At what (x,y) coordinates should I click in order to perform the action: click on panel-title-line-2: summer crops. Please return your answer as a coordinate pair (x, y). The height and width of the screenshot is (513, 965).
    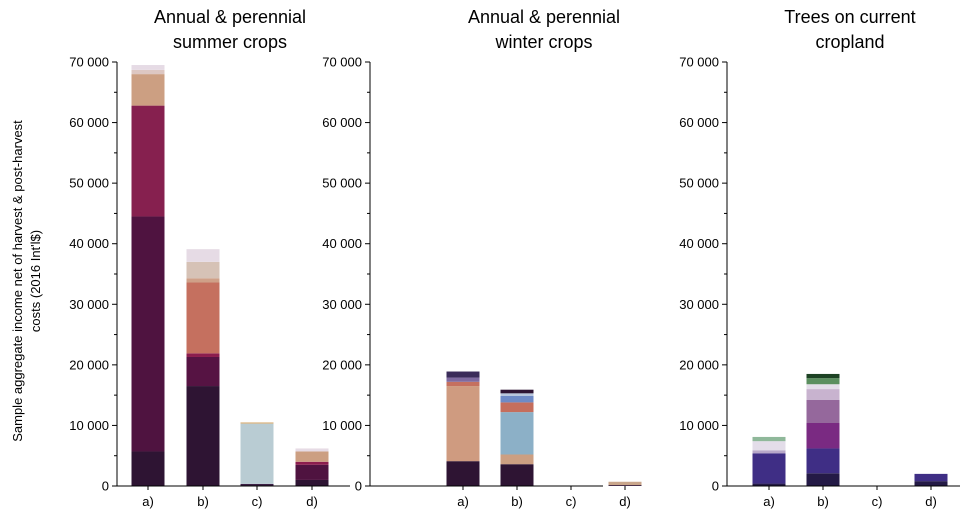
    Looking at the image, I should click on (230, 42).